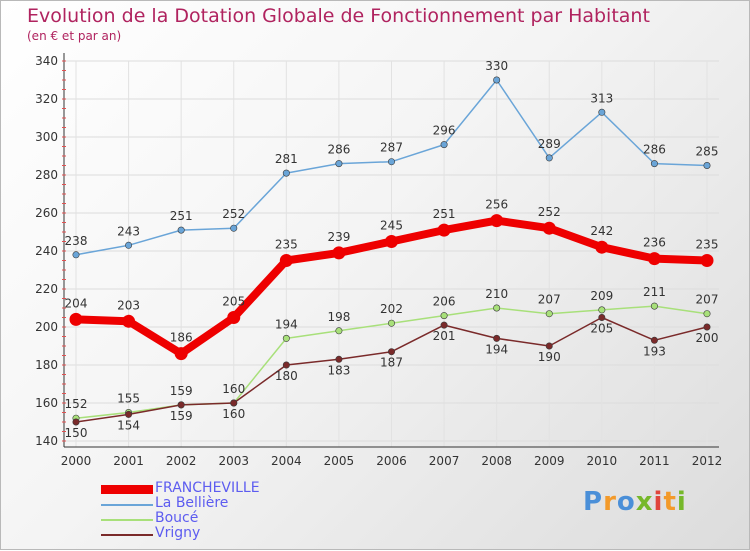 Image resolution: width=750 pixels, height=551 pixels. I want to click on y-tick-label: 220, so click(46, 289).